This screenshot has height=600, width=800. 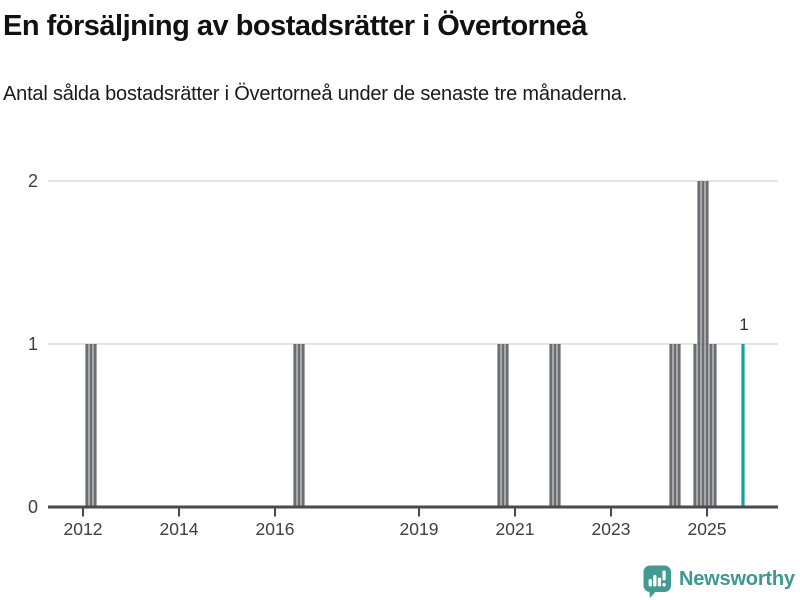 I want to click on x-tick-label: 2023, so click(x=611, y=529).